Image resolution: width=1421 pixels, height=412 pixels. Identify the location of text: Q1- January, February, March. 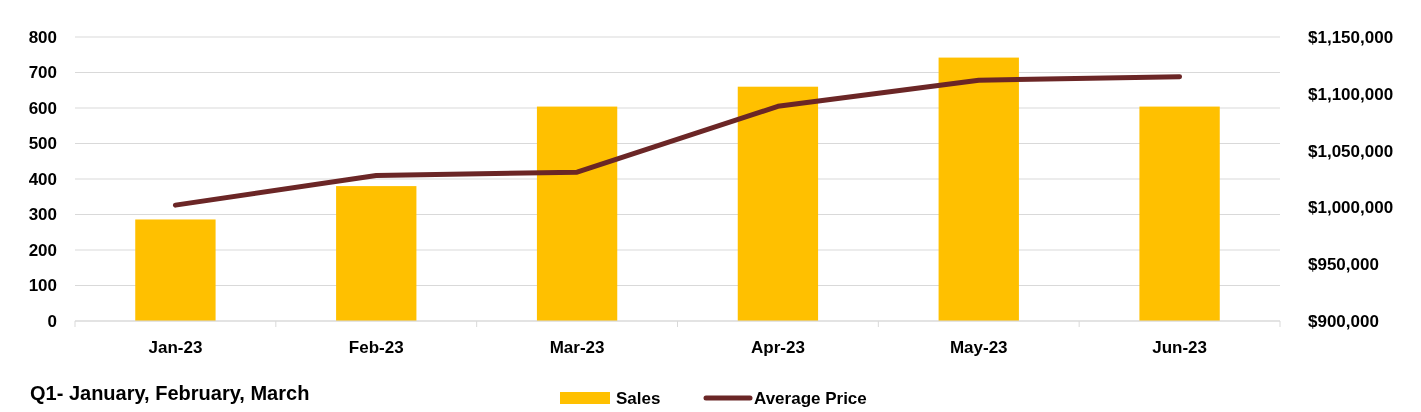
(170, 393).